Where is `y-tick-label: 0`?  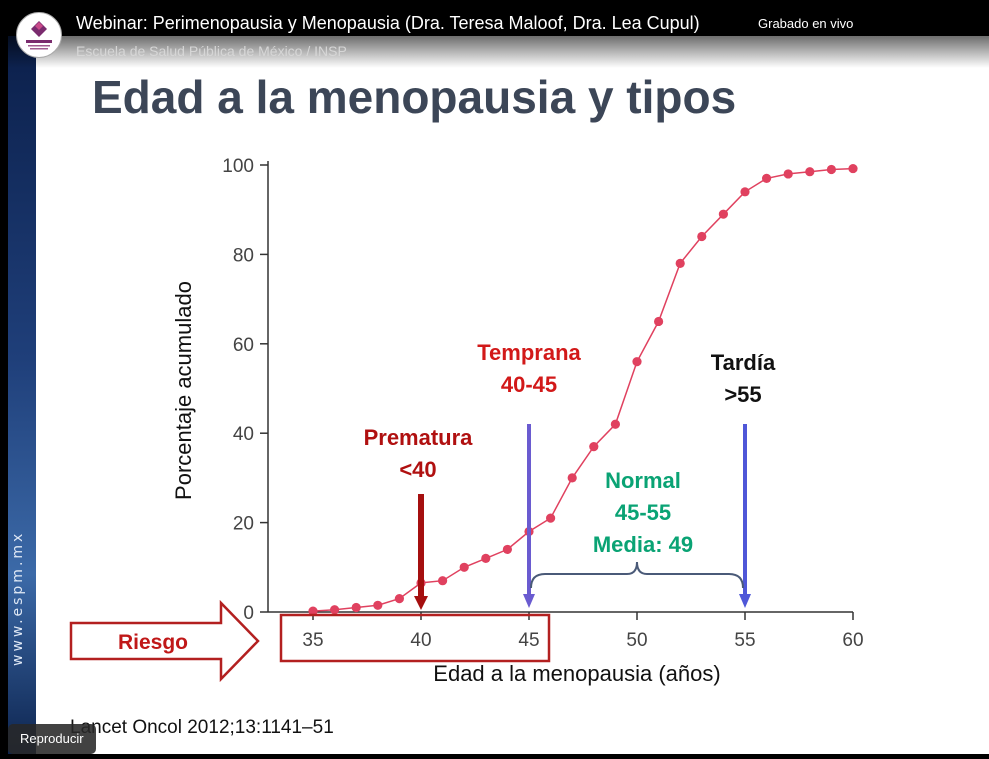 y-tick-label: 0 is located at coordinates (248, 613).